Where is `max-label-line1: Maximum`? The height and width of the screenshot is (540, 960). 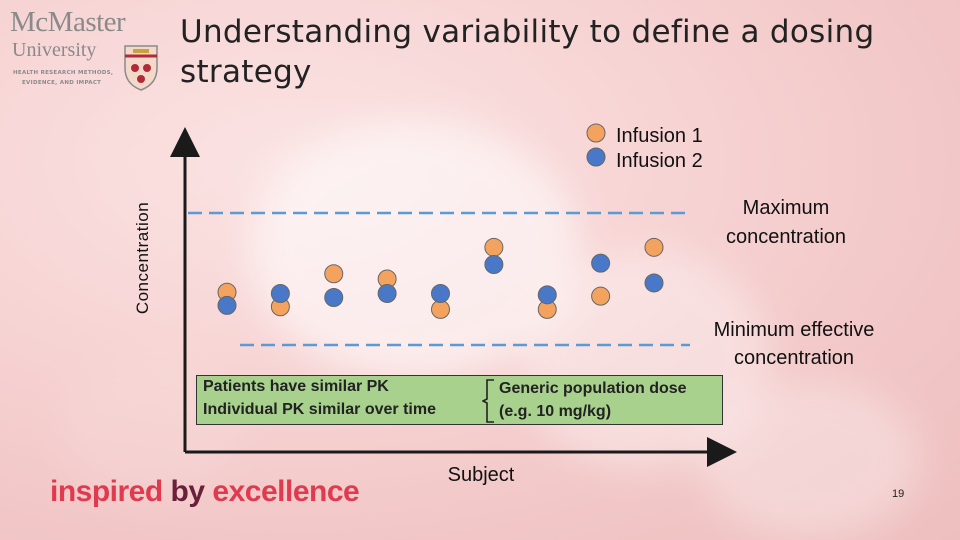
max-label-line1: Maximum is located at coordinates (786, 208).